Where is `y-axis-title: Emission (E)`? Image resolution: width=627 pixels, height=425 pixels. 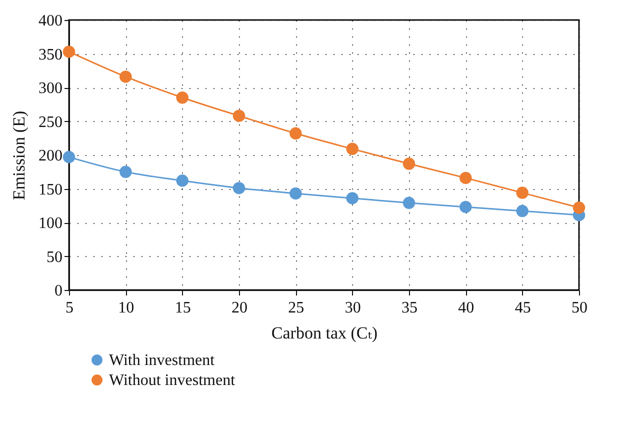
y-axis-title: Emission (E) is located at coordinates (19, 155).